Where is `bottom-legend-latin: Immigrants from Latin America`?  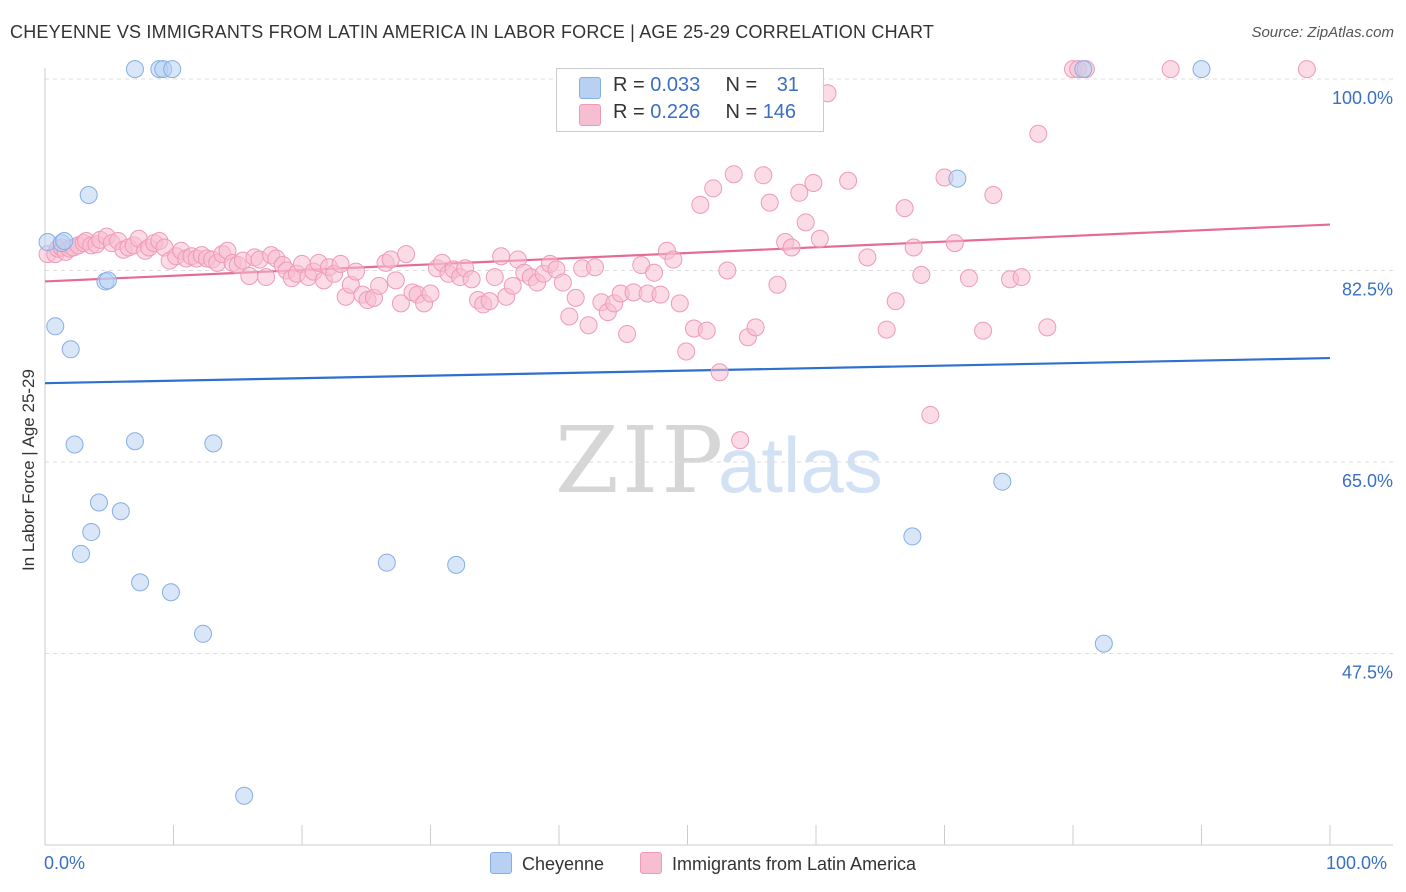 bottom-legend-latin: Immigrants from Latin America is located at coordinates (778, 863).